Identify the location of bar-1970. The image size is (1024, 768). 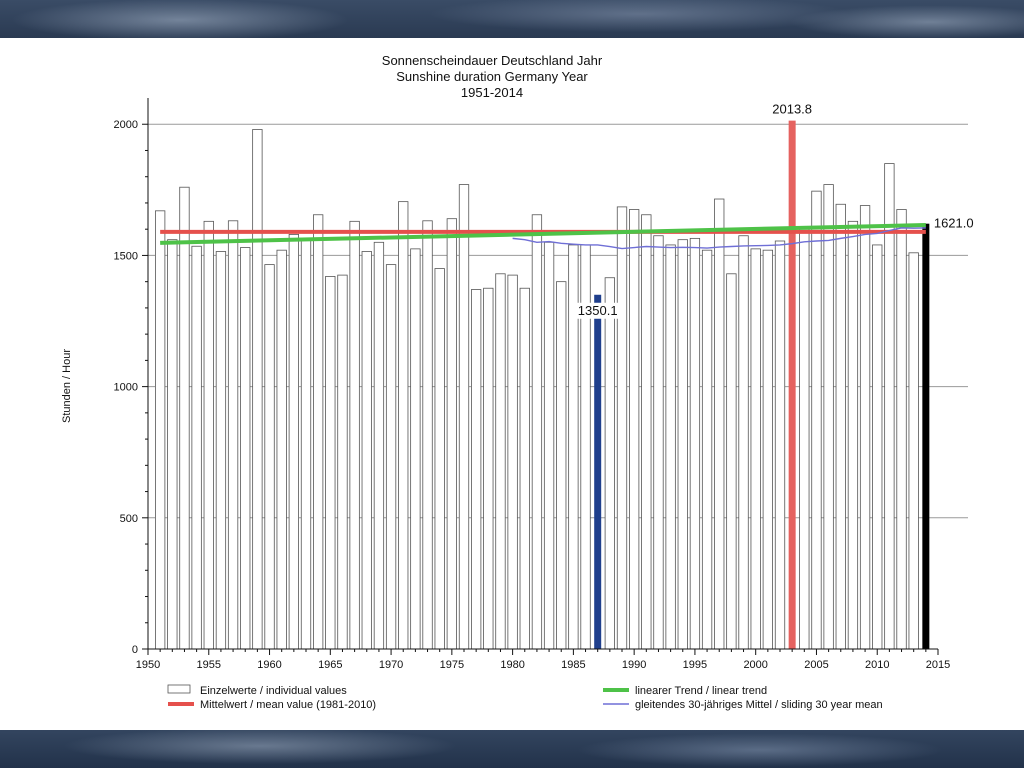
(391, 457).